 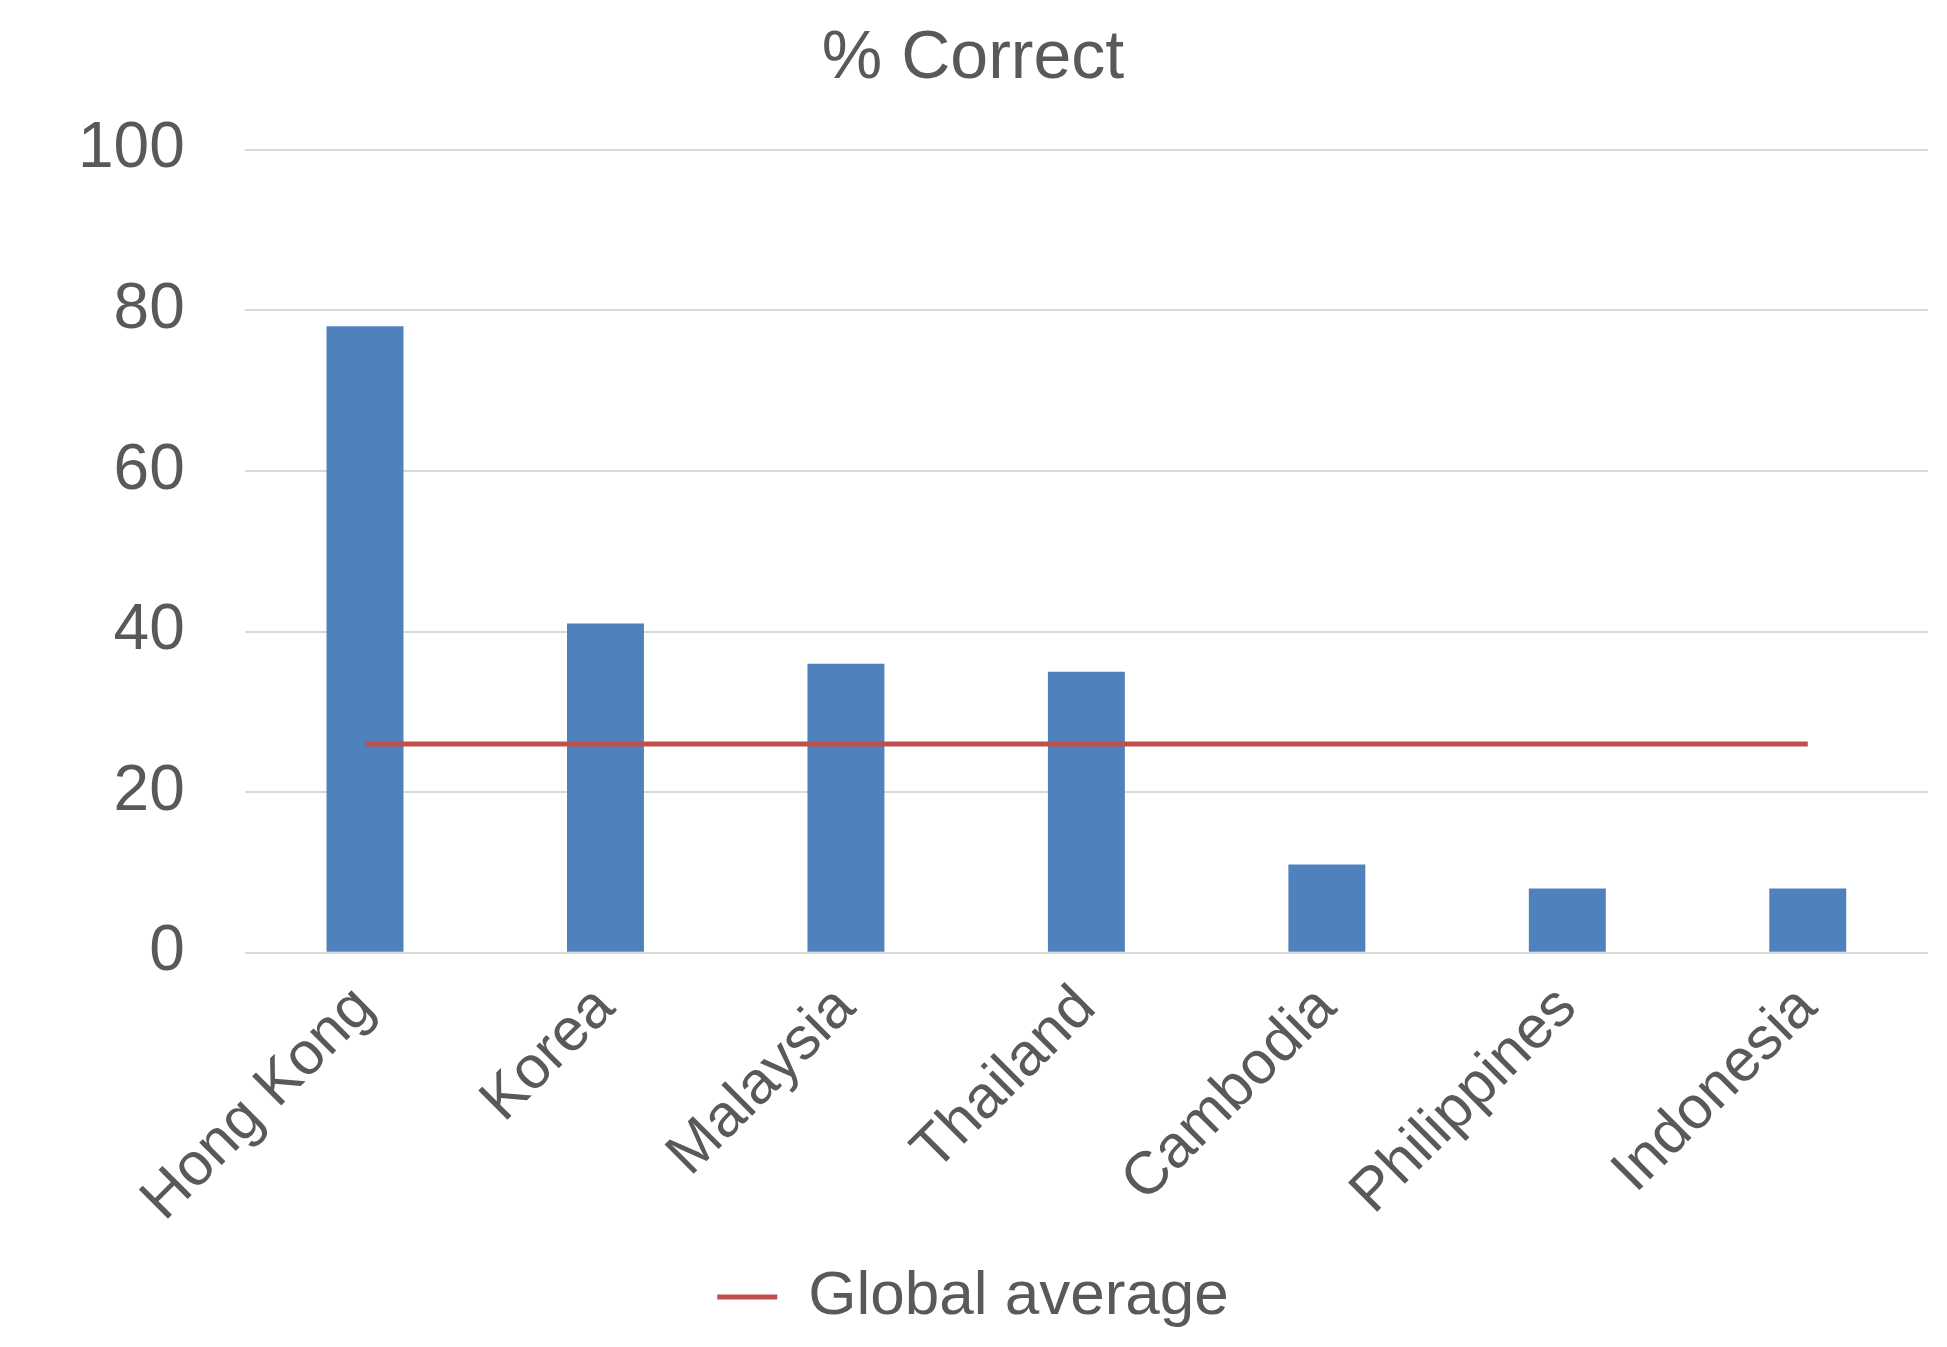 What do you see at coordinates (149, 787) in the screenshot?
I see `y-tick-label: 20` at bounding box center [149, 787].